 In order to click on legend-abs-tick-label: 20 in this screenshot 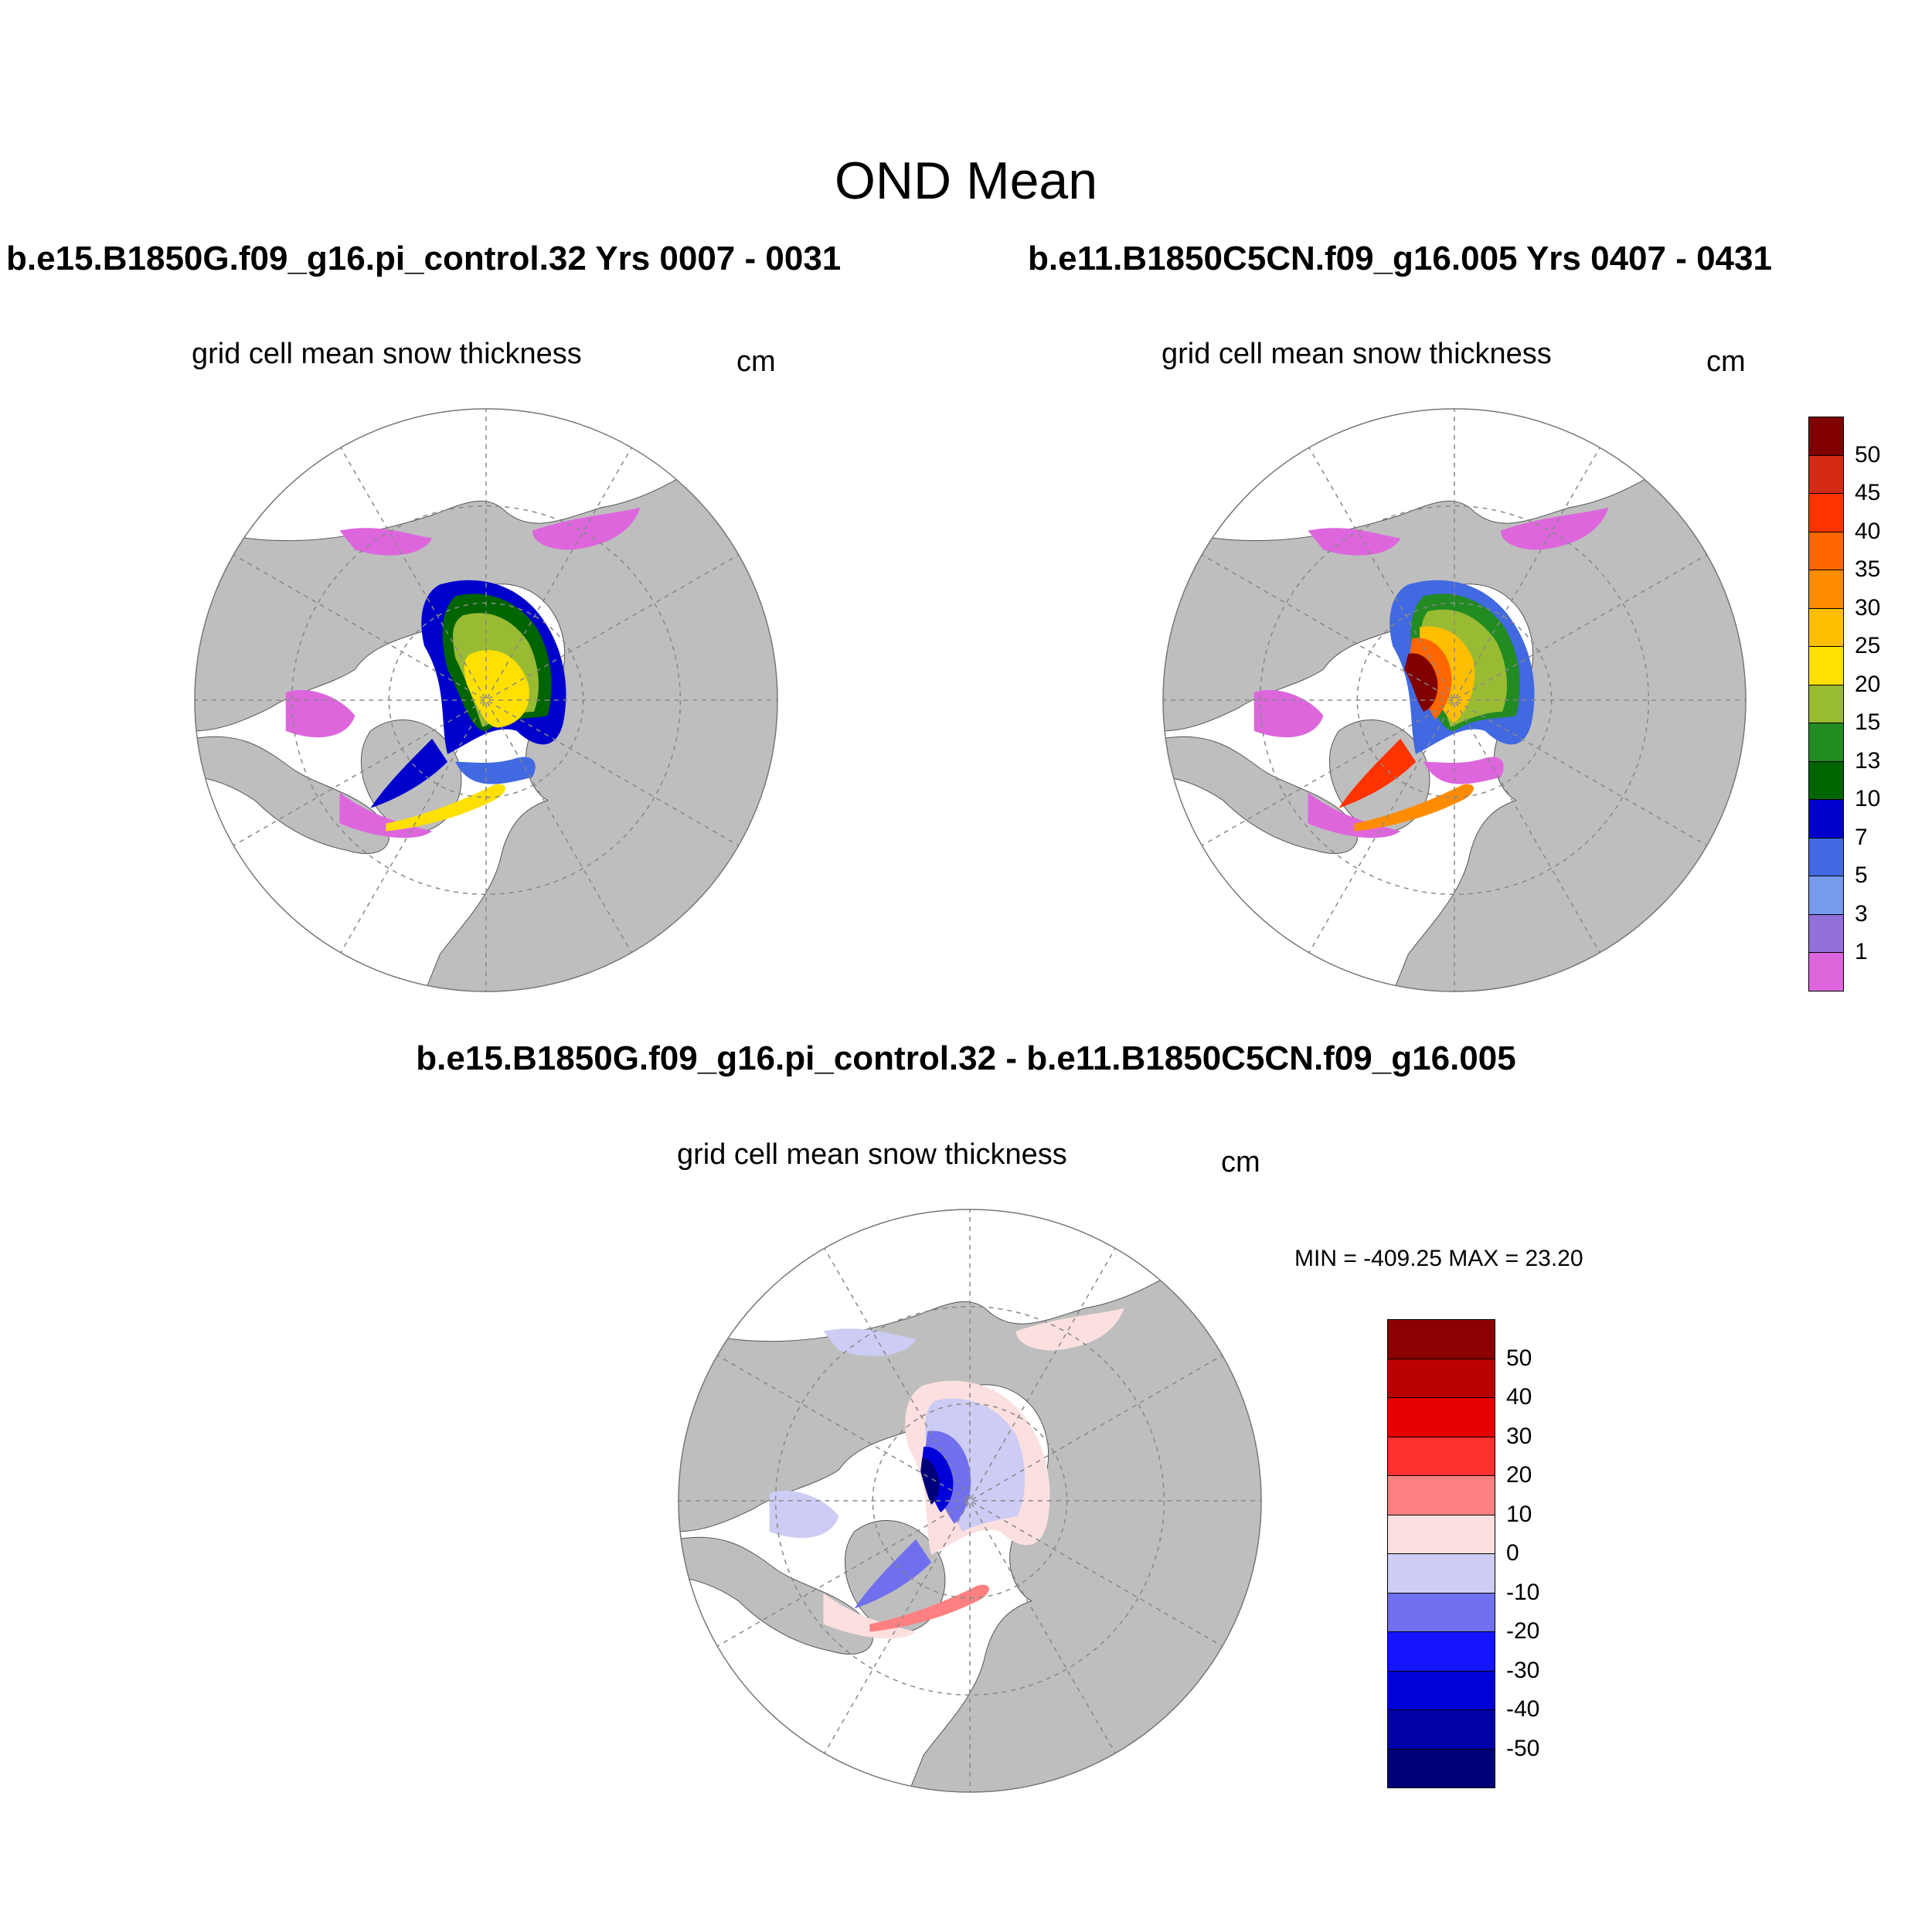, I will do `click(1868, 684)`.